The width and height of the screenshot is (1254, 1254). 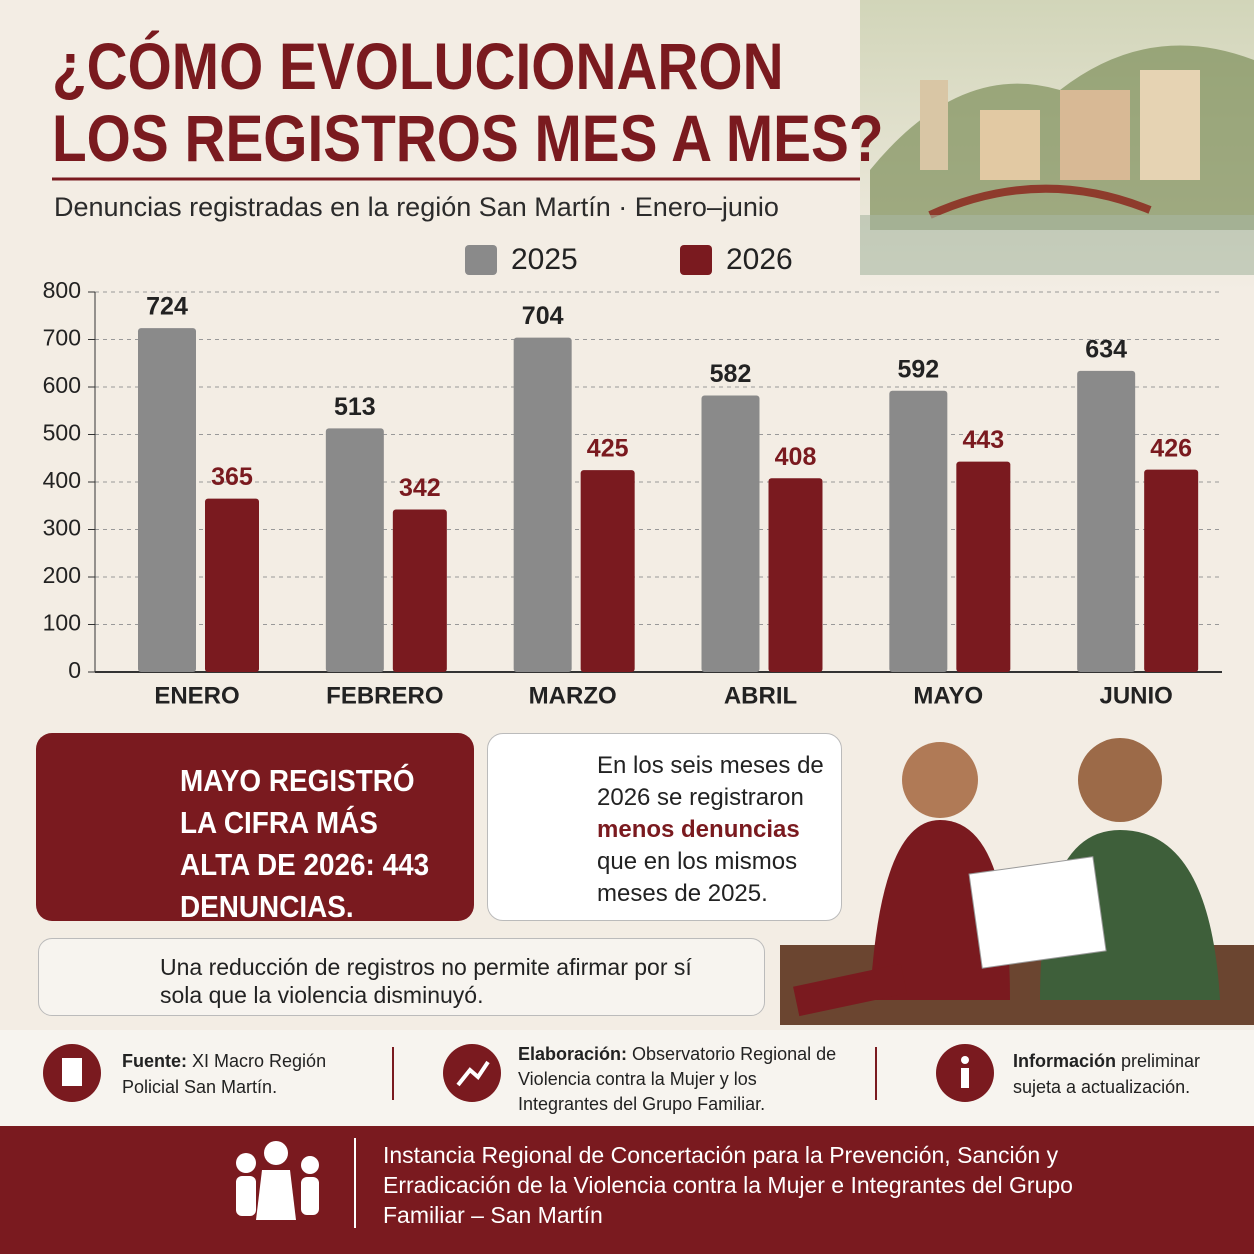 What do you see at coordinates (224, 1074) in the screenshot?
I see `footer-text: XI Macro Región Policial San Martín.` at bounding box center [224, 1074].